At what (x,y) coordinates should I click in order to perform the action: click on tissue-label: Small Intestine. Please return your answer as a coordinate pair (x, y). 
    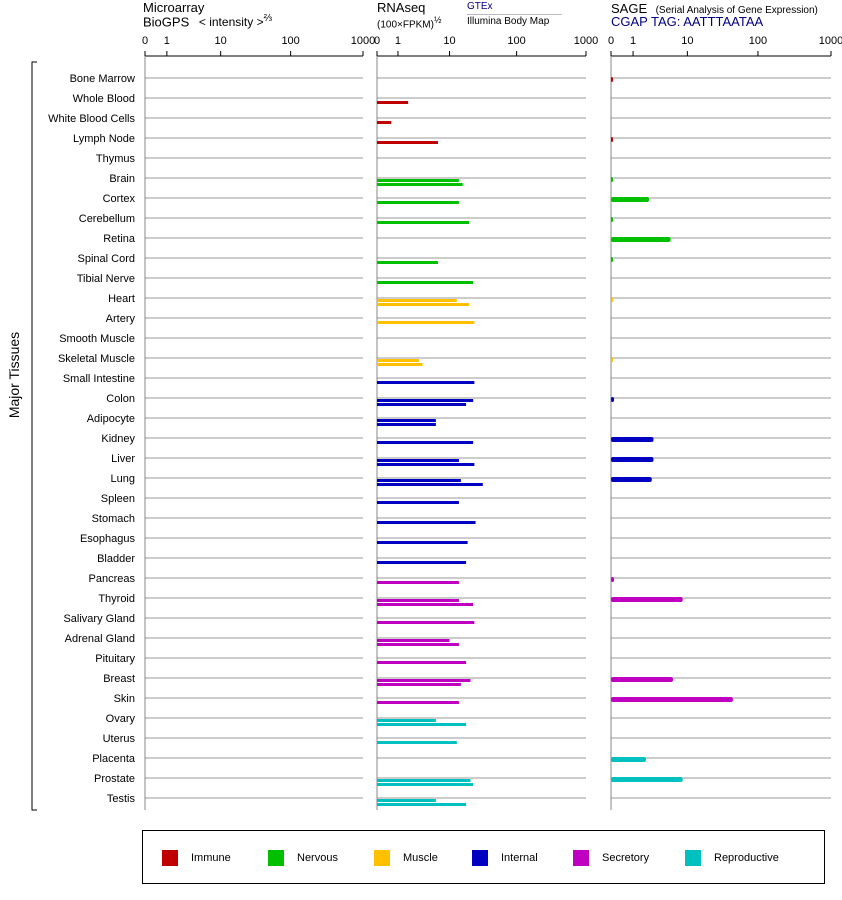
    Looking at the image, I should click on (99, 379).